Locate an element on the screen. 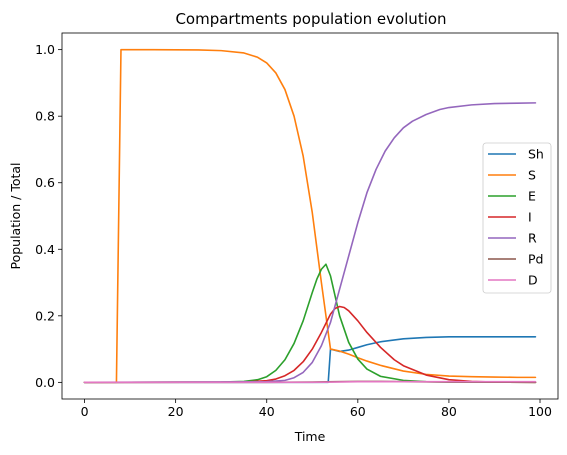 This screenshot has width=567, height=455. x-axis-label: Time is located at coordinates (310, 436).